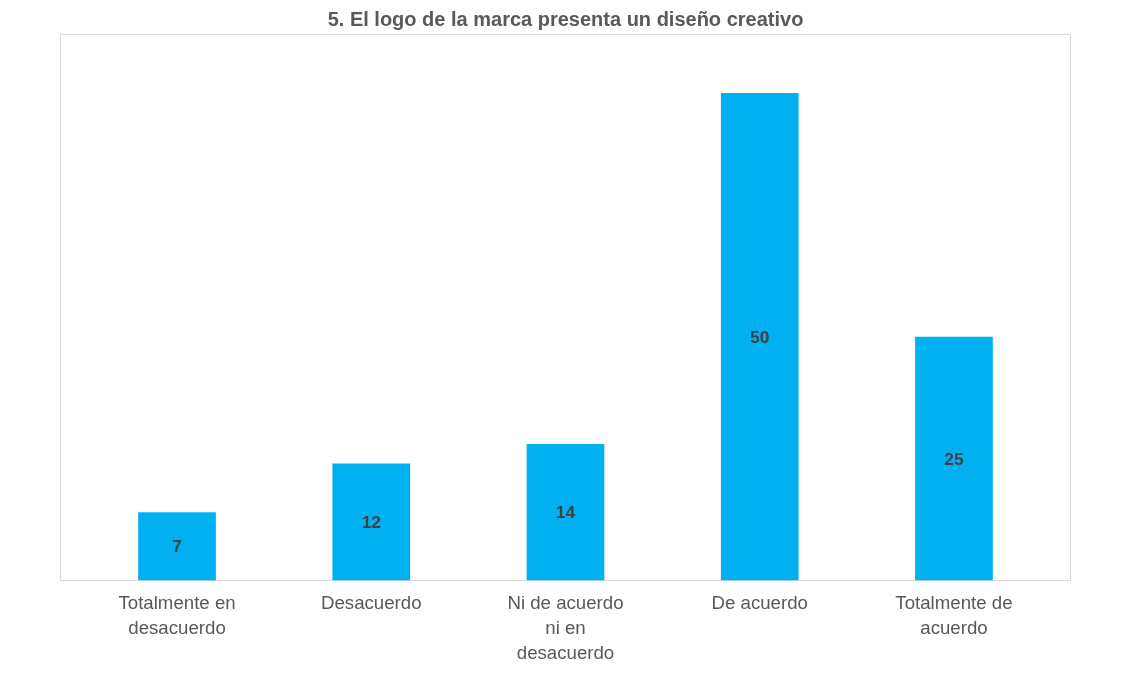 The image size is (1147, 678). I want to click on x-tick-label: De acuerdo, so click(759, 602).